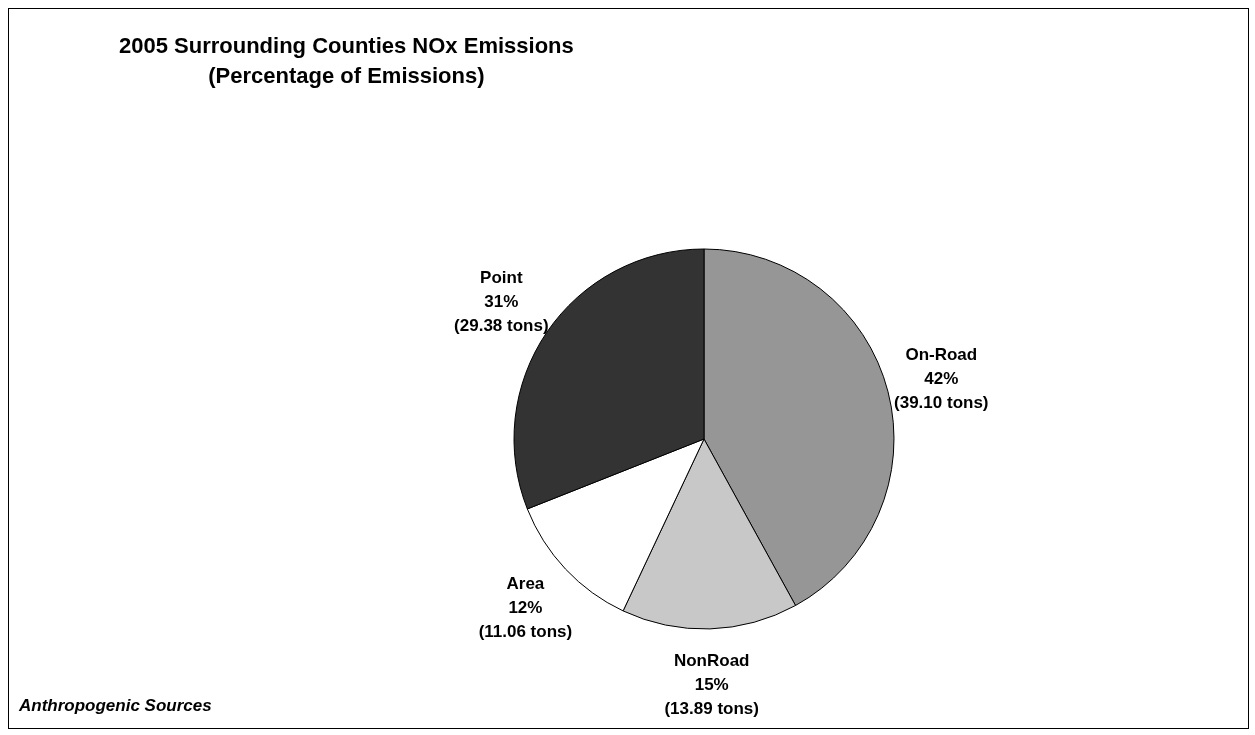  What do you see at coordinates (711, 696) in the screenshot?
I see `data-label: 15% (13.89 tons)` at bounding box center [711, 696].